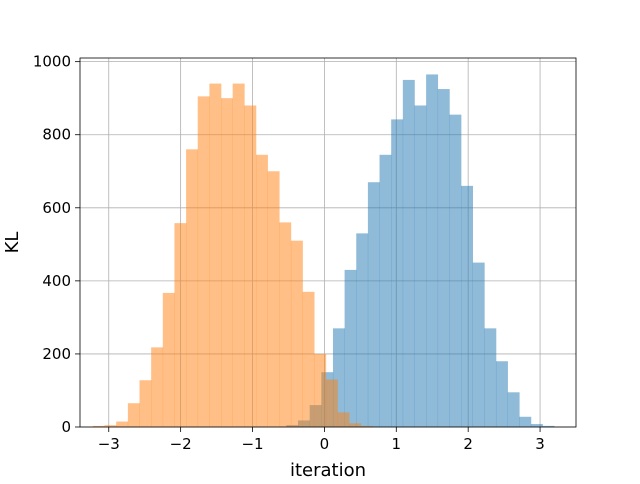 The width and height of the screenshot is (640, 484). Describe the element at coordinates (468, 444) in the screenshot. I see `x-tick-label: 2` at that location.